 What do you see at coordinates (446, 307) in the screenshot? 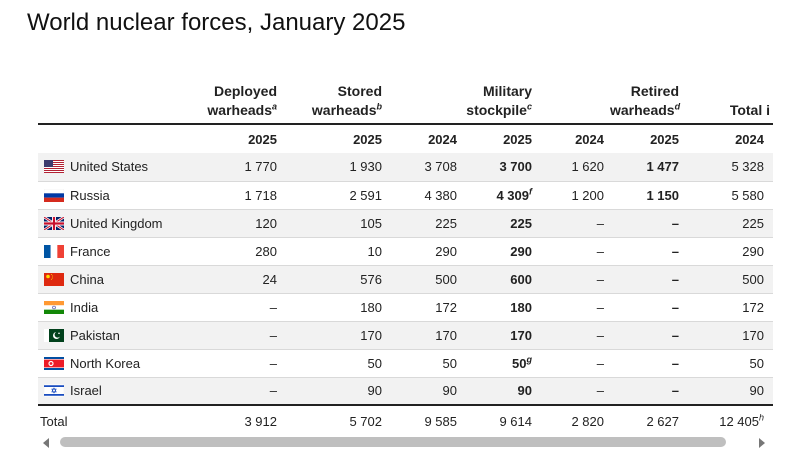
I see `cell-military-2024: 172` at bounding box center [446, 307].